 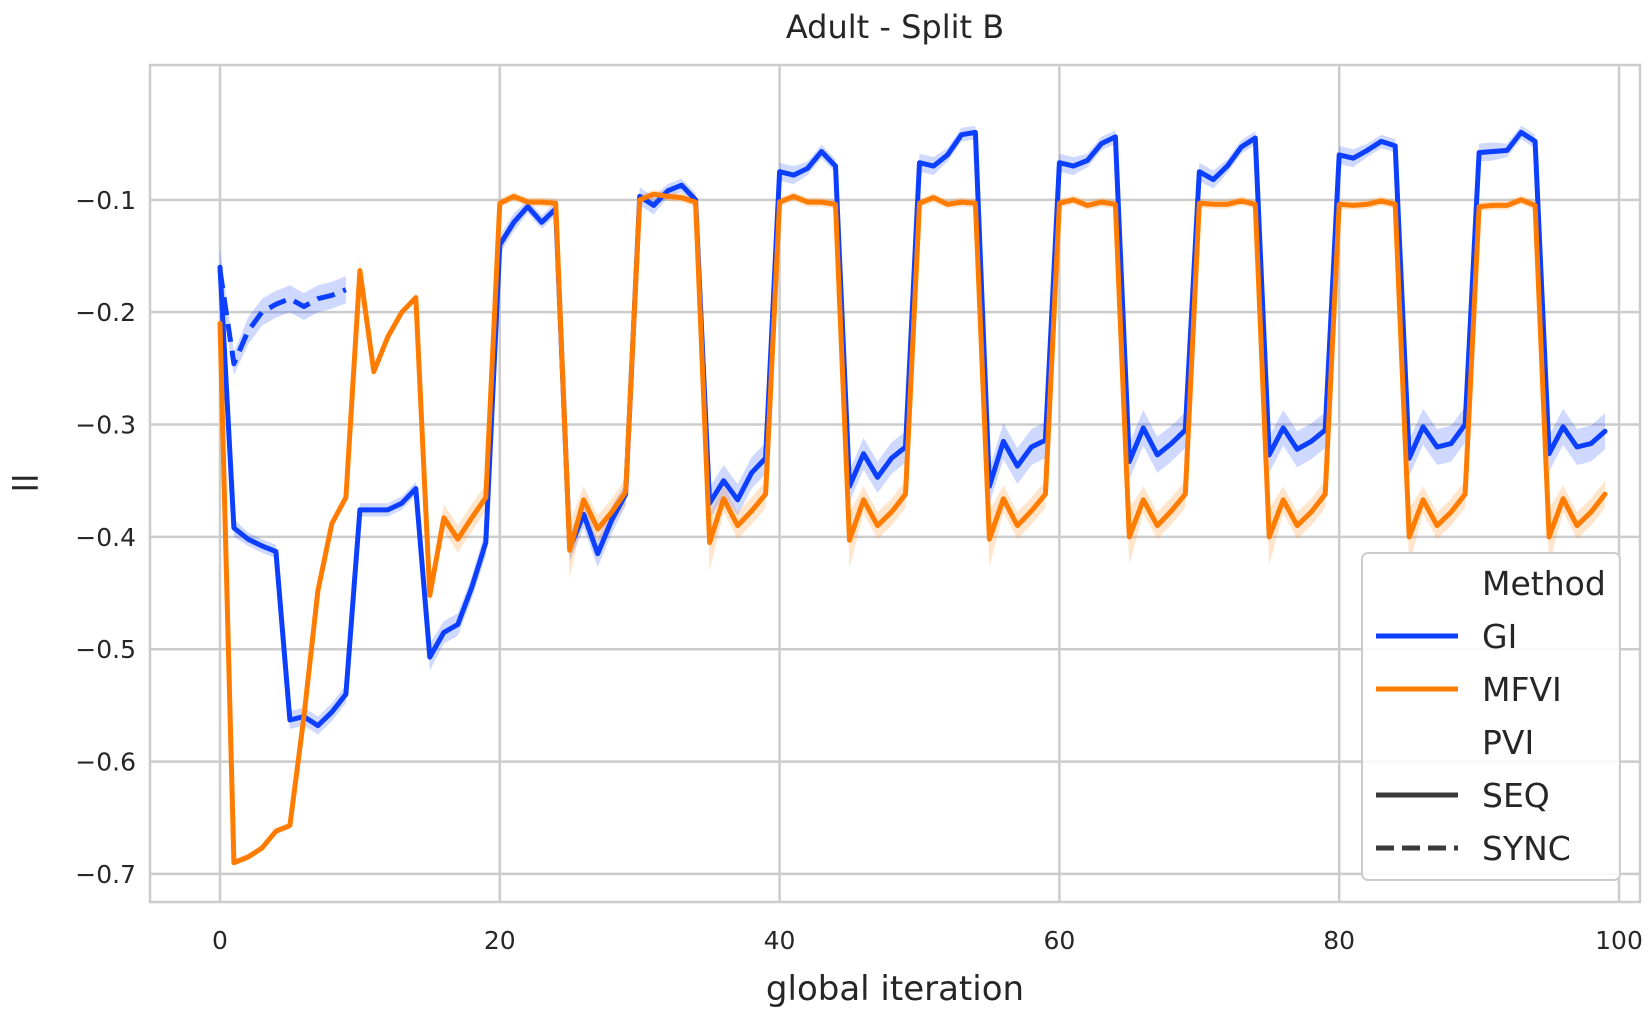 I want to click on x-tick-label: 80, so click(x=1339, y=940).